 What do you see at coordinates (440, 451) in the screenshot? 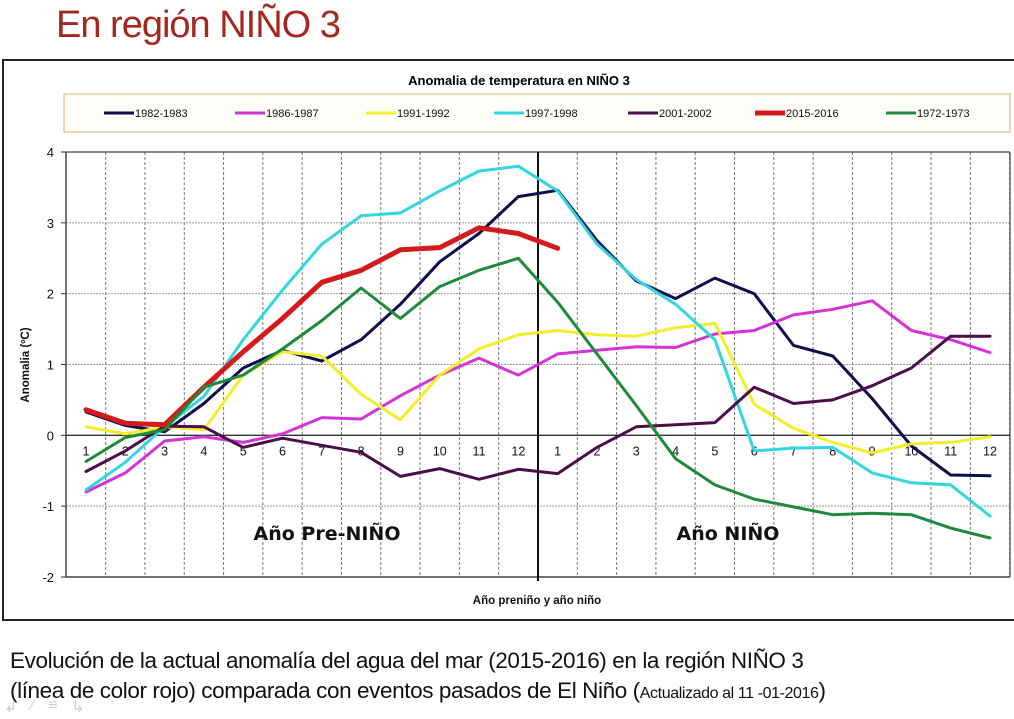
I see `x-tick-label: 10` at bounding box center [440, 451].